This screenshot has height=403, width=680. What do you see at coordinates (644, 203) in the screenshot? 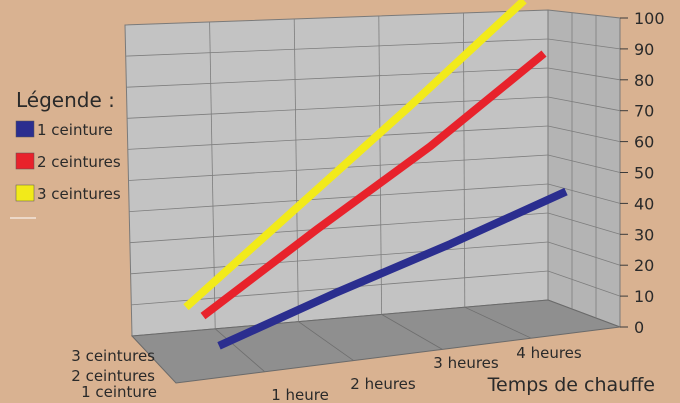
I see `y-tick-label: 40` at bounding box center [644, 203].